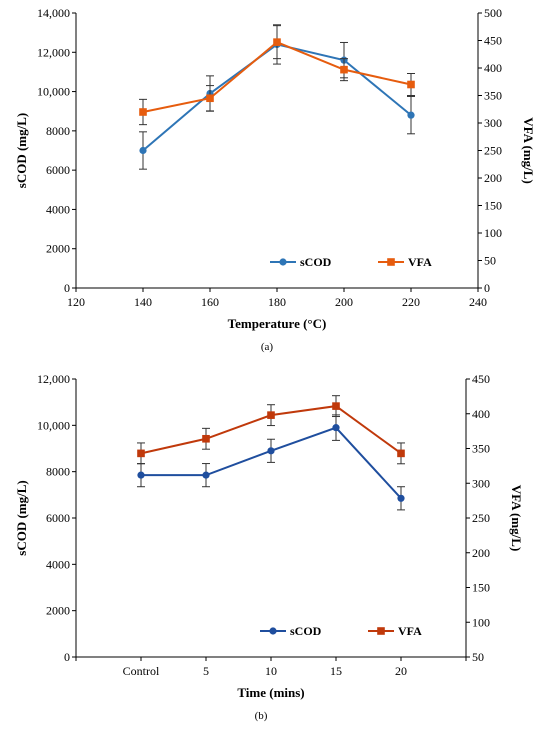 The image size is (550, 730). I want to click on x-tick-label: 140, so click(143, 302).